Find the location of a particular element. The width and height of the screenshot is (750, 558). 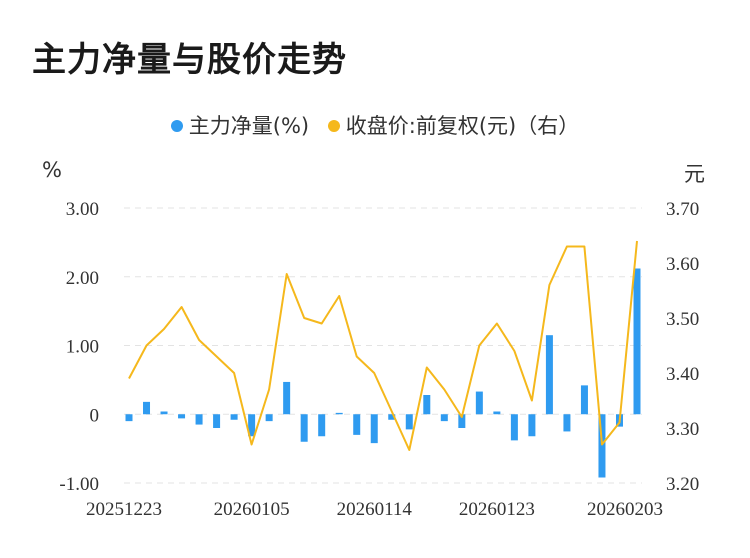

x-tick-label: 20260123 is located at coordinates (497, 509).